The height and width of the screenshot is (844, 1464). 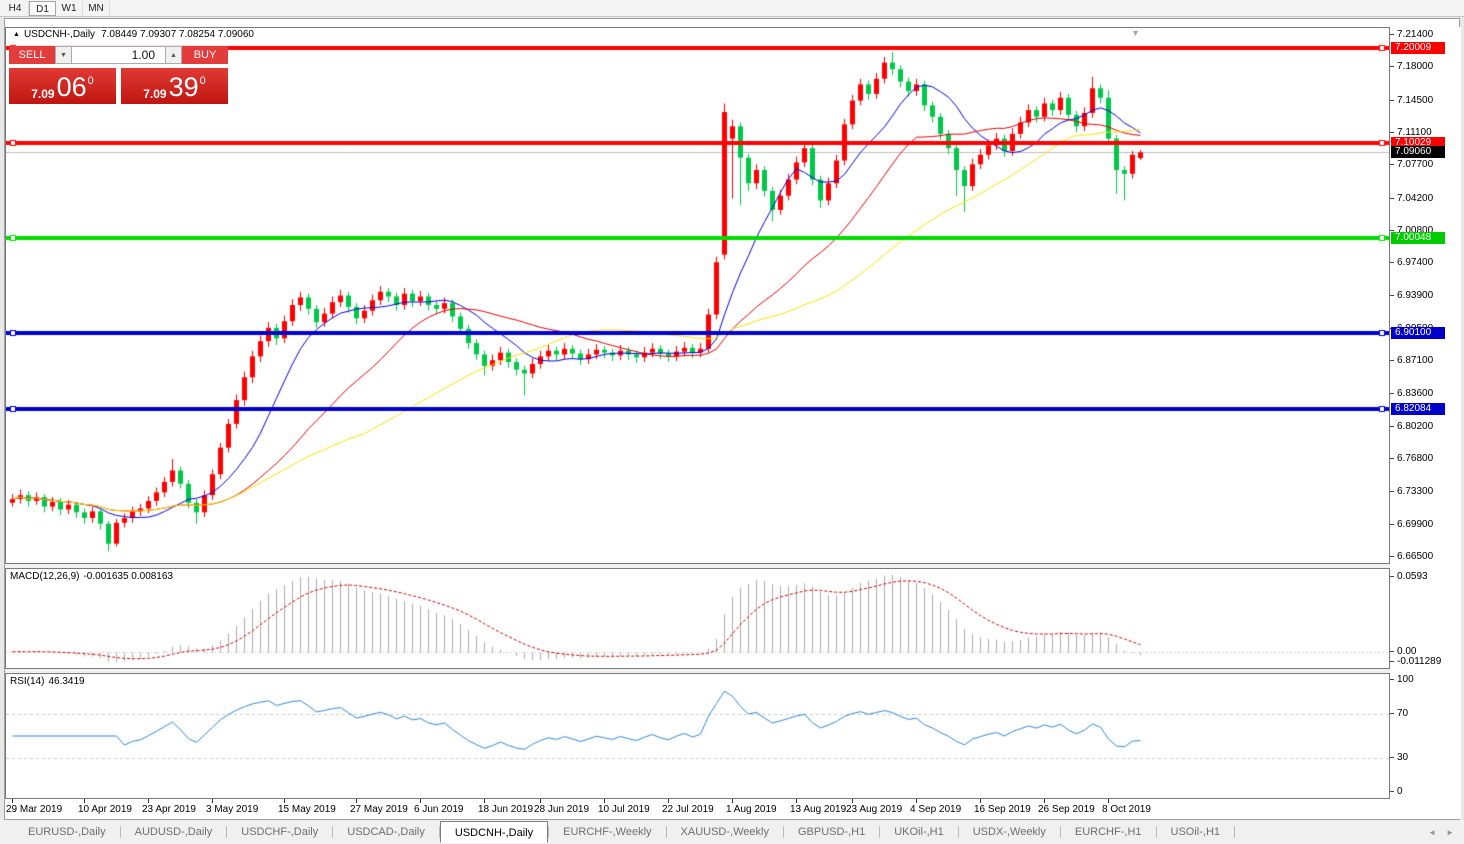 What do you see at coordinates (1411, 361) in the screenshot?
I see `price-axis-tick: 6.87100` at bounding box center [1411, 361].